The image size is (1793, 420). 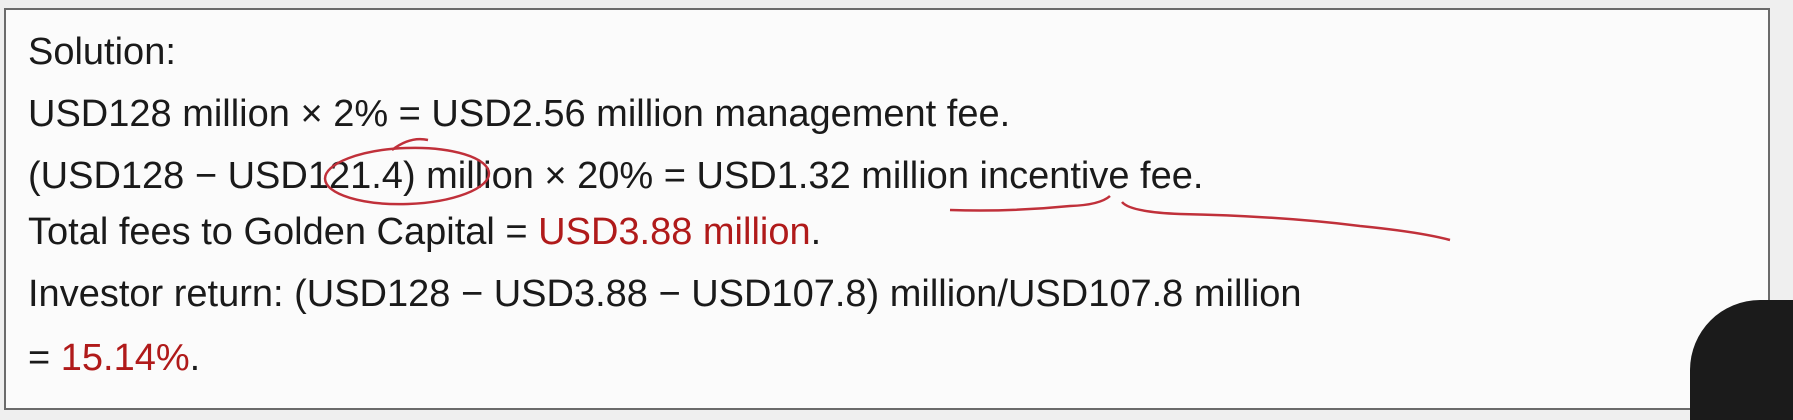 What do you see at coordinates (44, 358) in the screenshot?
I see `result-equals: =` at bounding box center [44, 358].